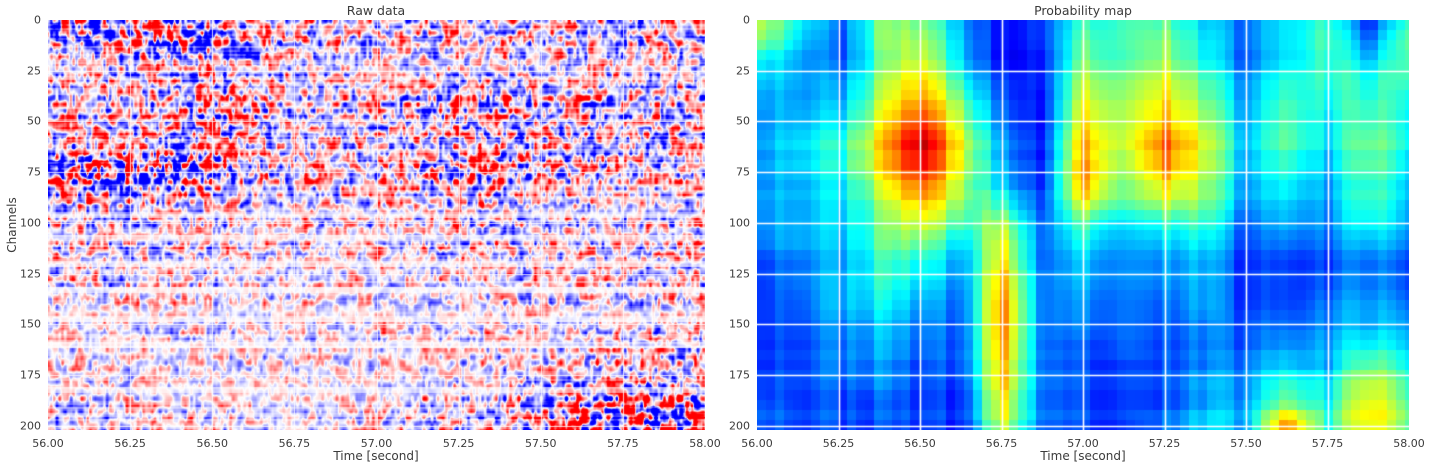 Image resolution: width=1432 pixels, height=472 pixels. Describe the element at coordinates (376, 456) in the screenshot. I see `raw-data-x-axis-label: Time [second]` at that location.